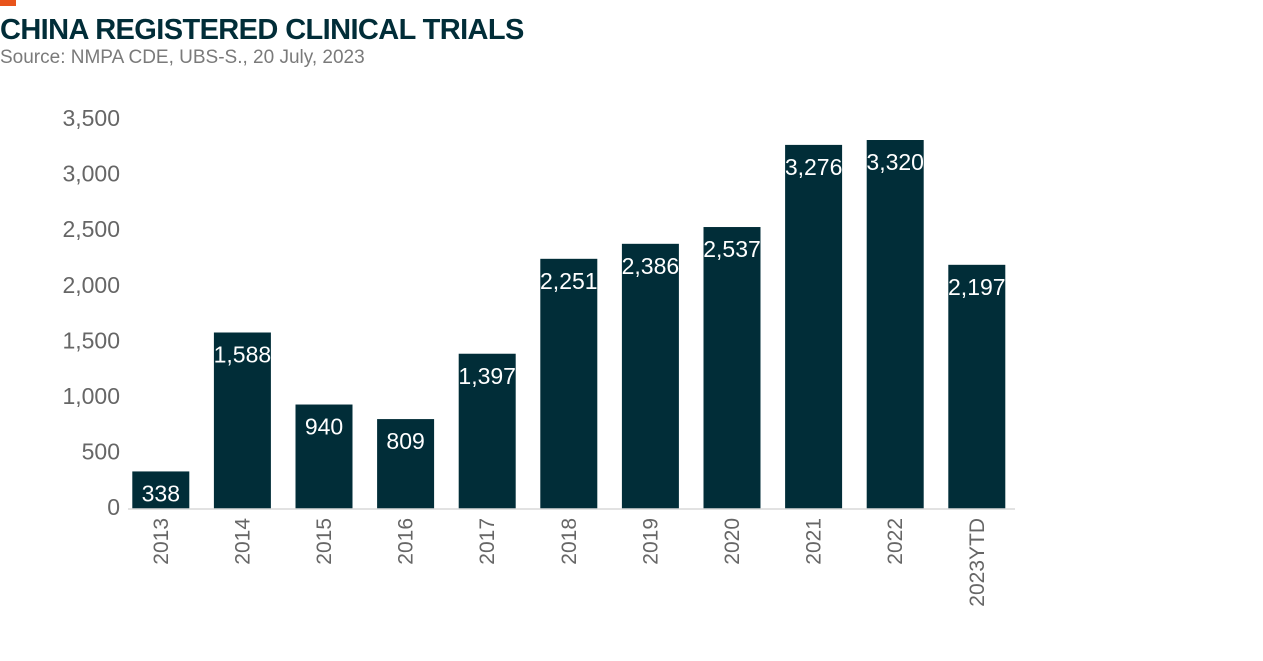 The width and height of the screenshot is (1263, 661). I want to click on y-tick-label: 2,000, so click(91, 285).